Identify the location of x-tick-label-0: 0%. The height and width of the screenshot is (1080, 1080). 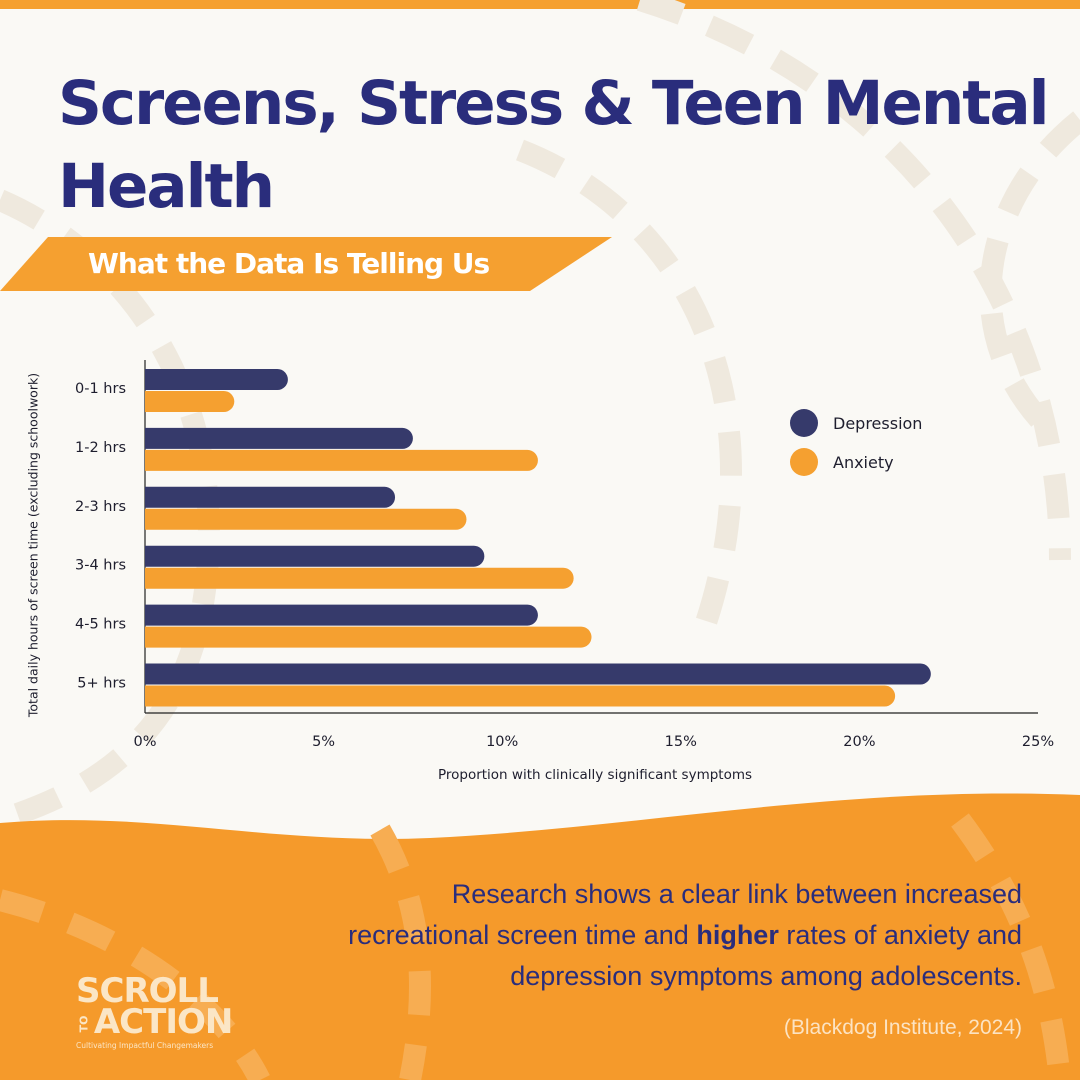
(144, 742).